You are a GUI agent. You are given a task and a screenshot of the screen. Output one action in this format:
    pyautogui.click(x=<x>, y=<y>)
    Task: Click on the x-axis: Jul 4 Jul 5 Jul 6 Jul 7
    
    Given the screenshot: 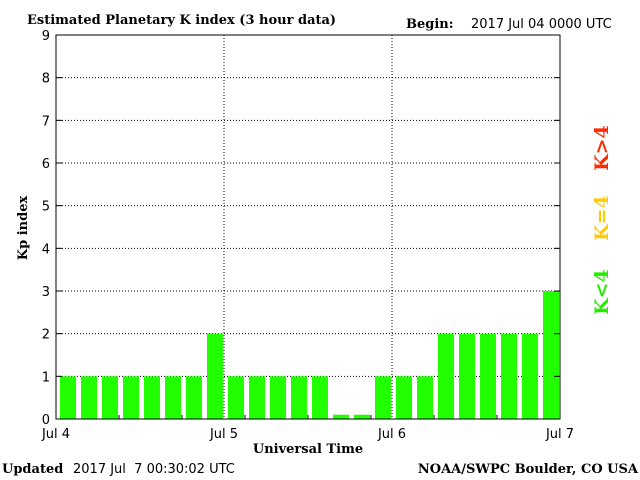 What is the action you would take?
    pyautogui.click(x=307, y=426)
    